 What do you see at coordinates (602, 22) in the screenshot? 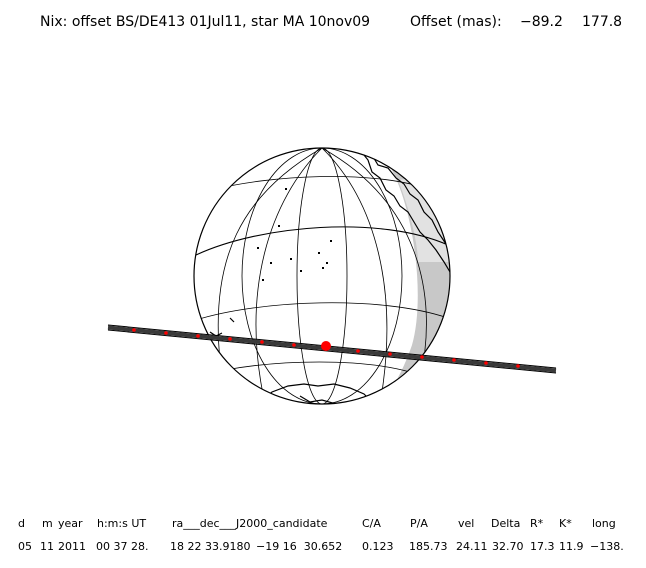
I see `offset-y-value: 177.8` at bounding box center [602, 22].